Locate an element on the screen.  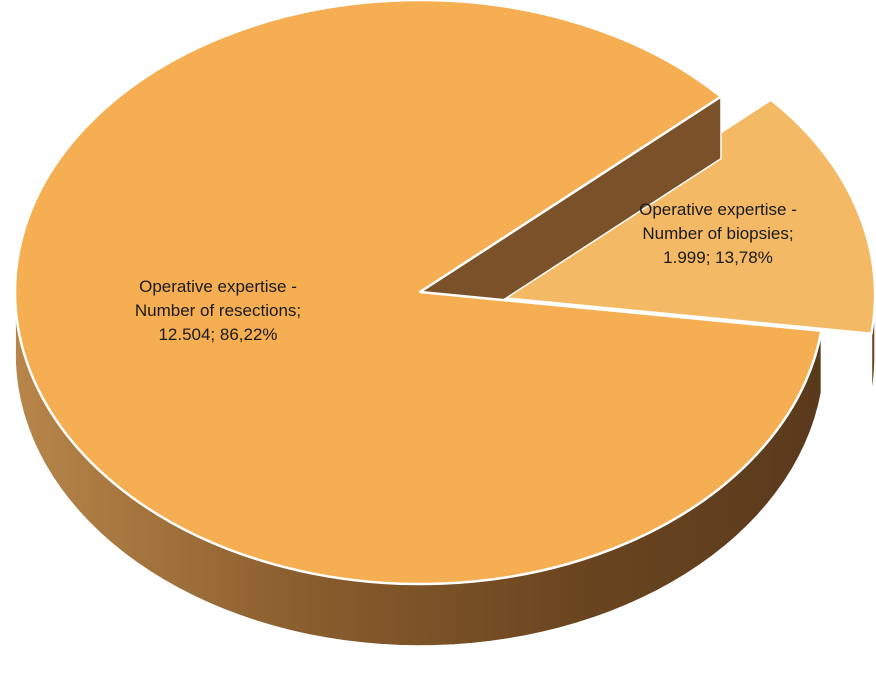
pie-slice-label-line: Number of biopsies; is located at coordinates (717, 233).